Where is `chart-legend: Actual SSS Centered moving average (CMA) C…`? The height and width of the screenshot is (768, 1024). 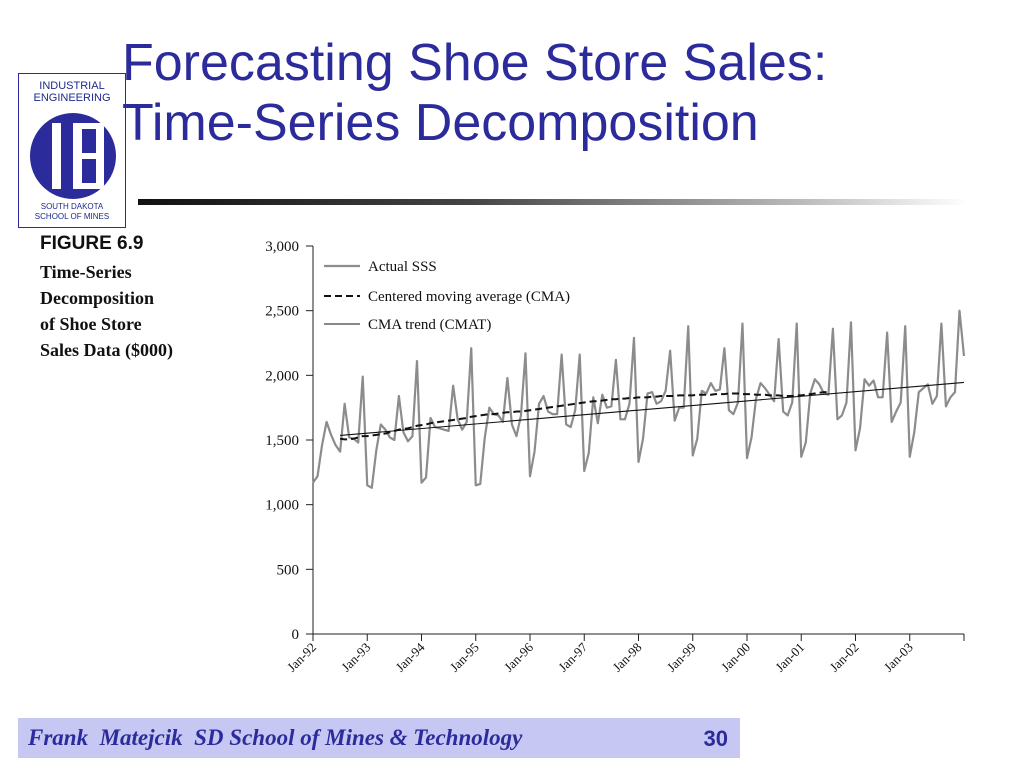
chart-legend: Actual SSS Centered moving average (CMA) C… is located at coordinates (447, 296).